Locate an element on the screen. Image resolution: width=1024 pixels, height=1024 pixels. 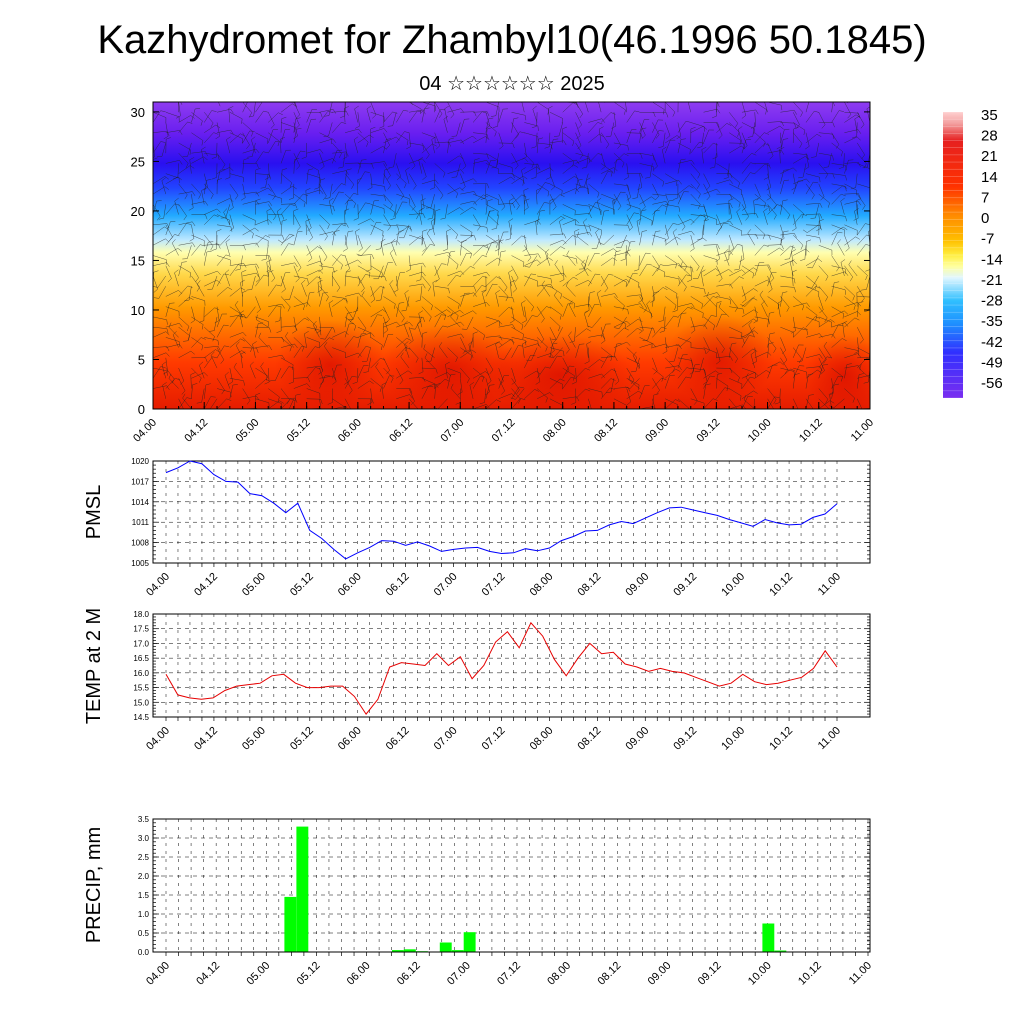
heatmap-x-tick-label: 10.00 is located at coordinates (760, 431).